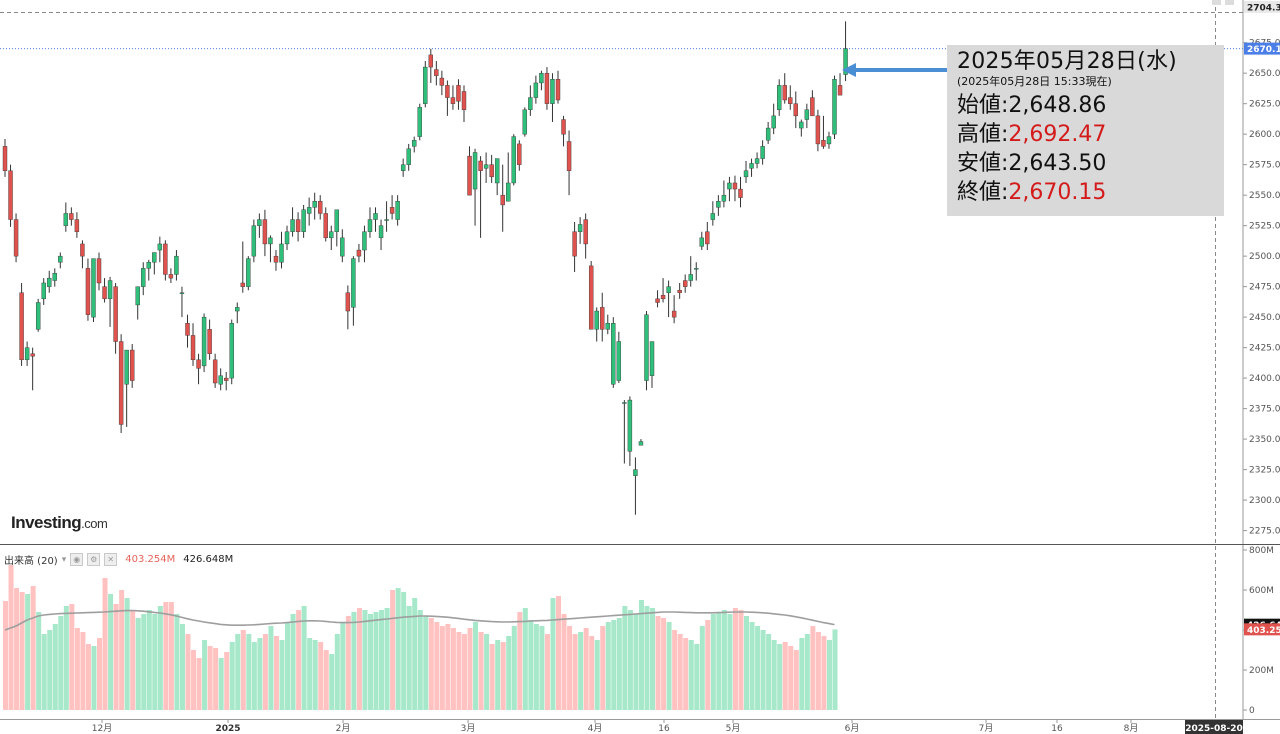  What do you see at coordinates (343, 728) in the screenshot?
I see `time-tick-label: 2月` at bounding box center [343, 728].